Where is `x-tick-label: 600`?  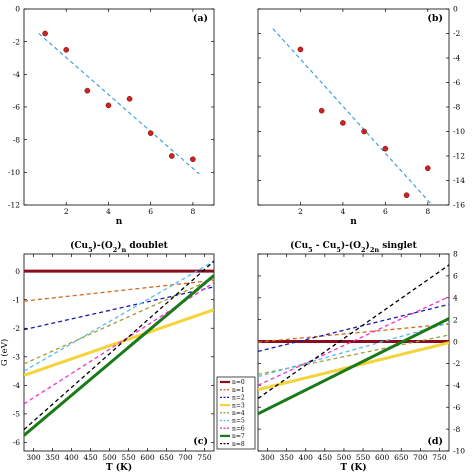
x-tick-label: 600 is located at coordinates (147, 457).